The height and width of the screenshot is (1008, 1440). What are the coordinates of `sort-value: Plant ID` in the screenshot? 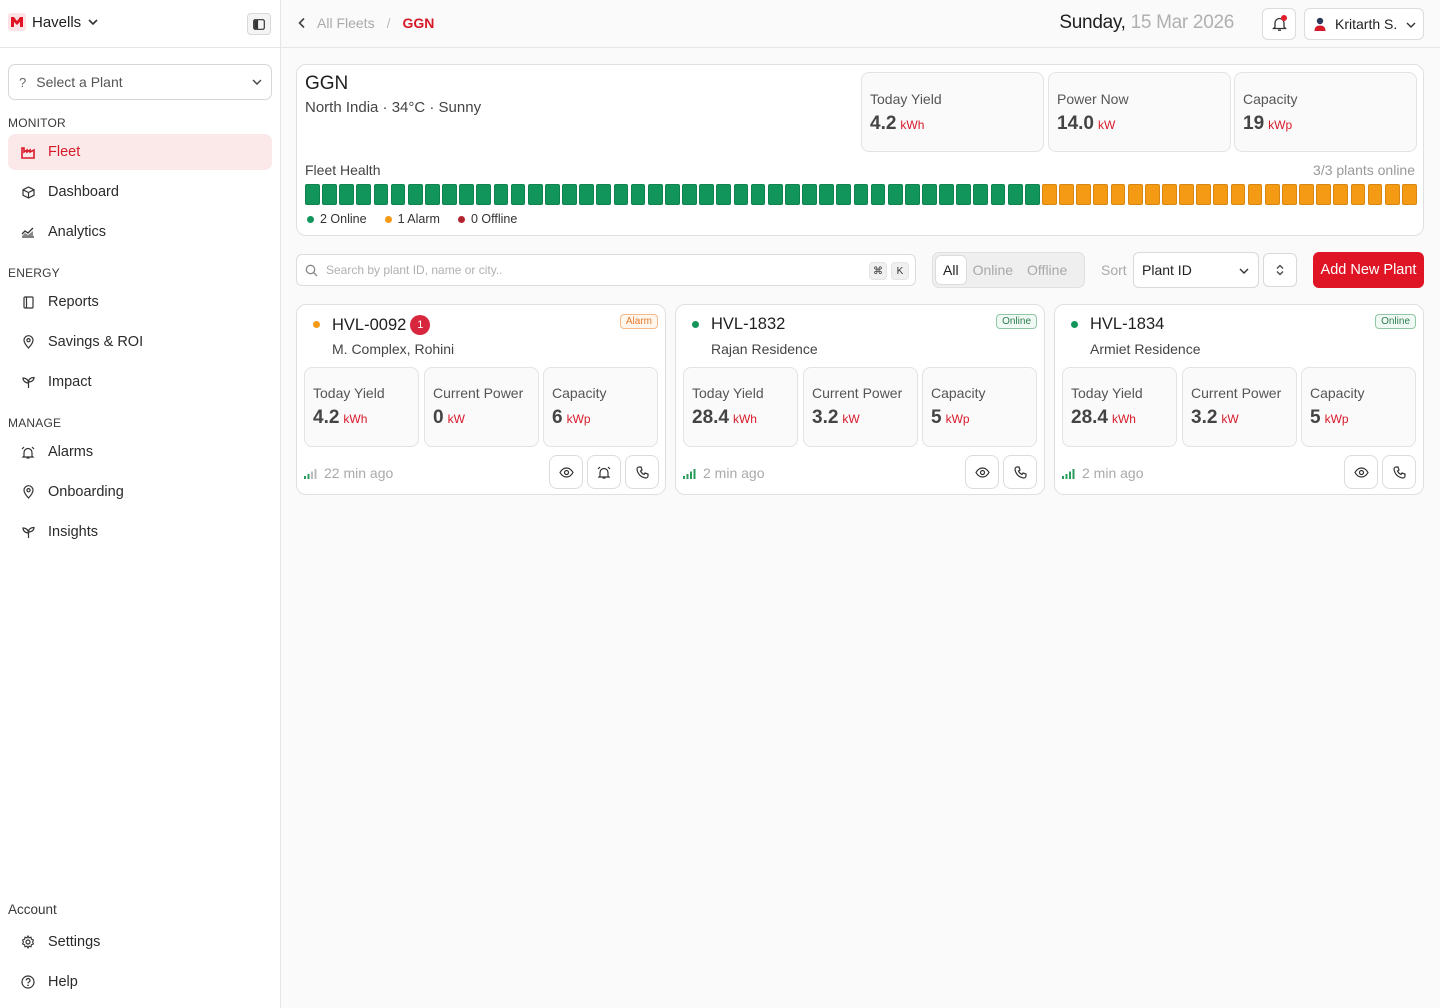 It's located at (1167, 270).